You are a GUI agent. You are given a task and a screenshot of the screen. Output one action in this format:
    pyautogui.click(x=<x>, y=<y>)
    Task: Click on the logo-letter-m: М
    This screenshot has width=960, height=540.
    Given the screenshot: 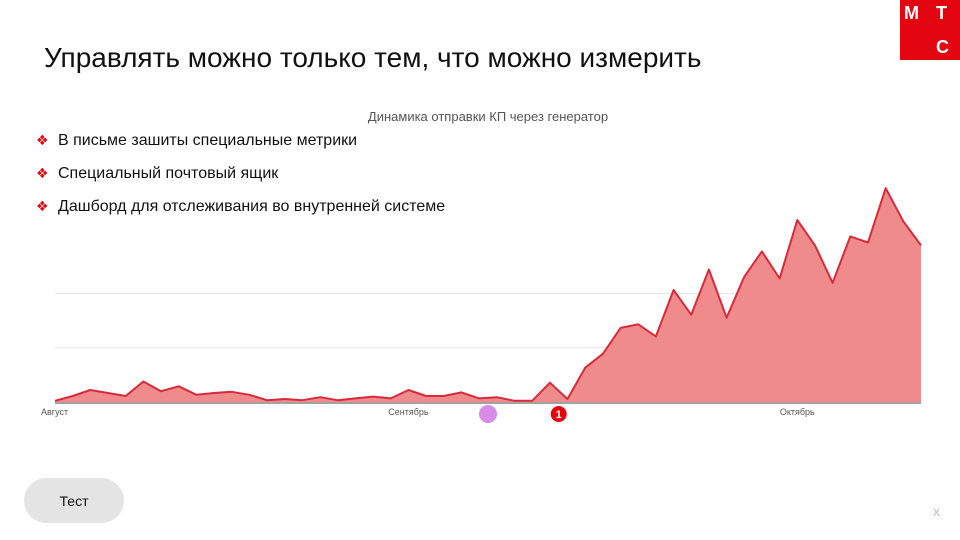 What is the action you would take?
    pyautogui.click(x=911, y=13)
    